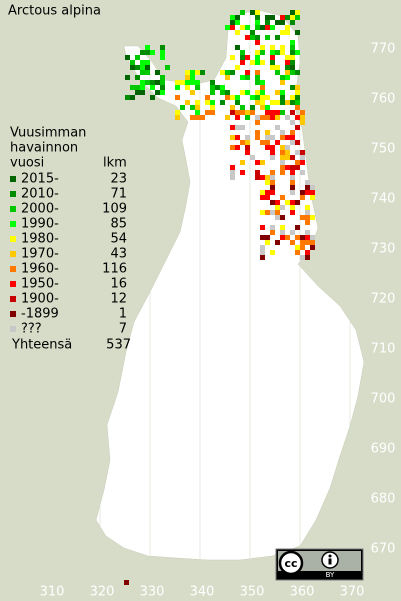  I want to click on y-coord-label: 680, so click(383, 499).